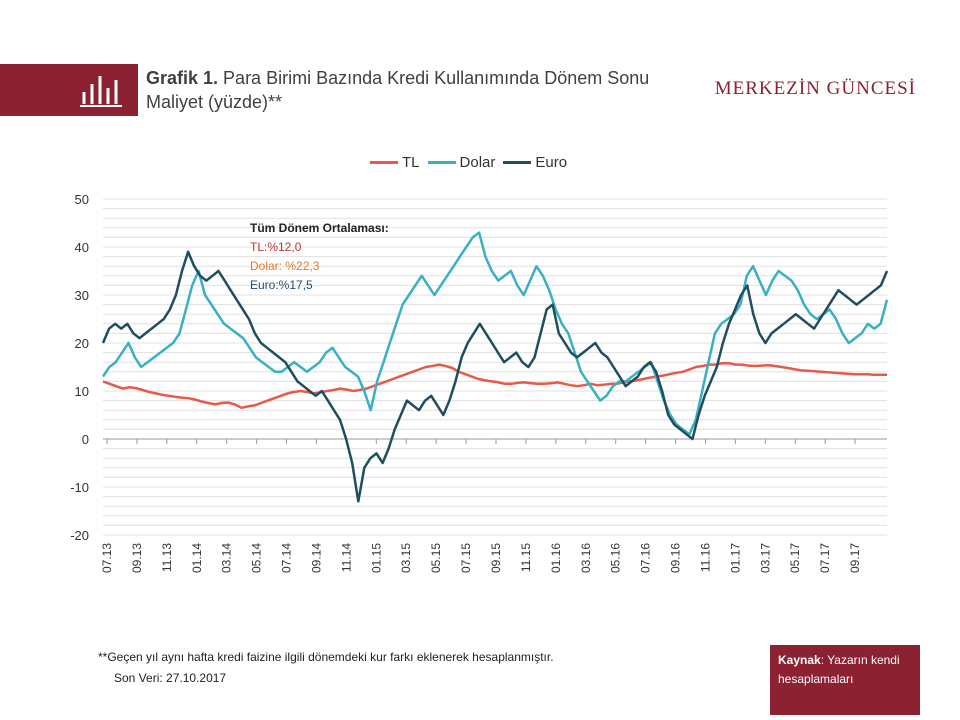  Describe the element at coordinates (551, 162) in the screenshot. I see `legend-label-euro: Euro` at that location.